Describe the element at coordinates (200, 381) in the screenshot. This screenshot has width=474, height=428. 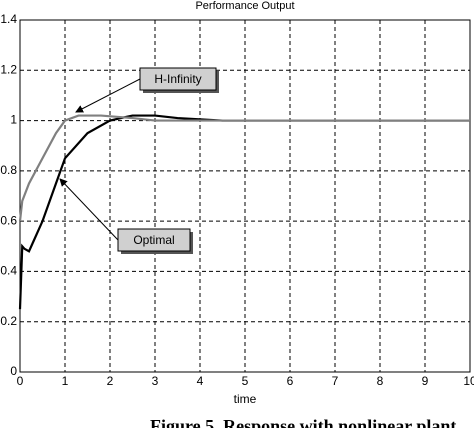
I see `x-tick-label: 4` at that location.